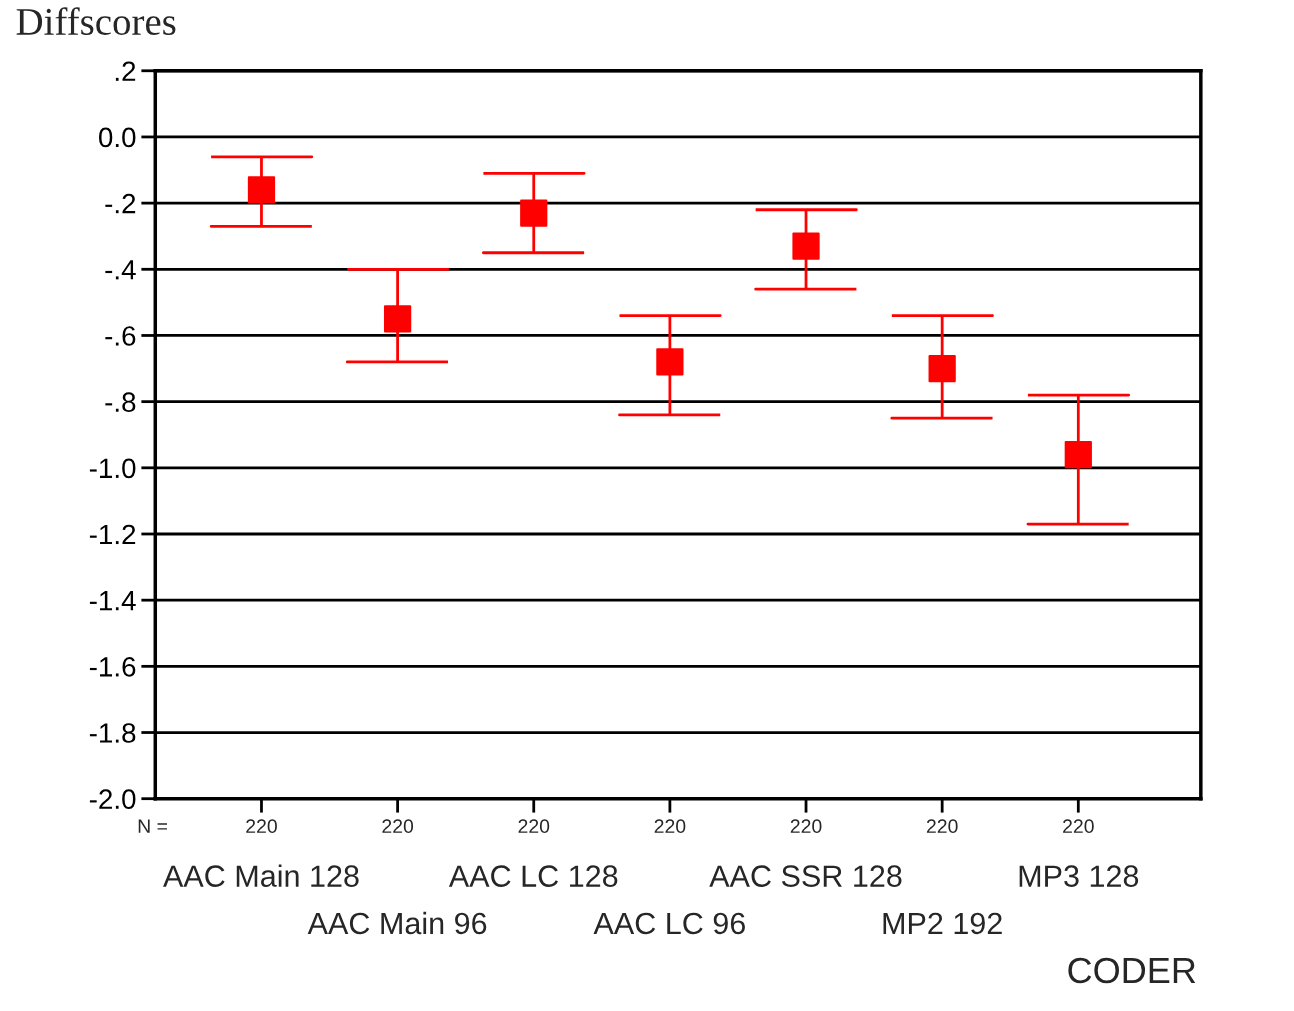 The height and width of the screenshot is (1011, 1294). What do you see at coordinates (152, 826) in the screenshot?
I see `text: N =` at bounding box center [152, 826].